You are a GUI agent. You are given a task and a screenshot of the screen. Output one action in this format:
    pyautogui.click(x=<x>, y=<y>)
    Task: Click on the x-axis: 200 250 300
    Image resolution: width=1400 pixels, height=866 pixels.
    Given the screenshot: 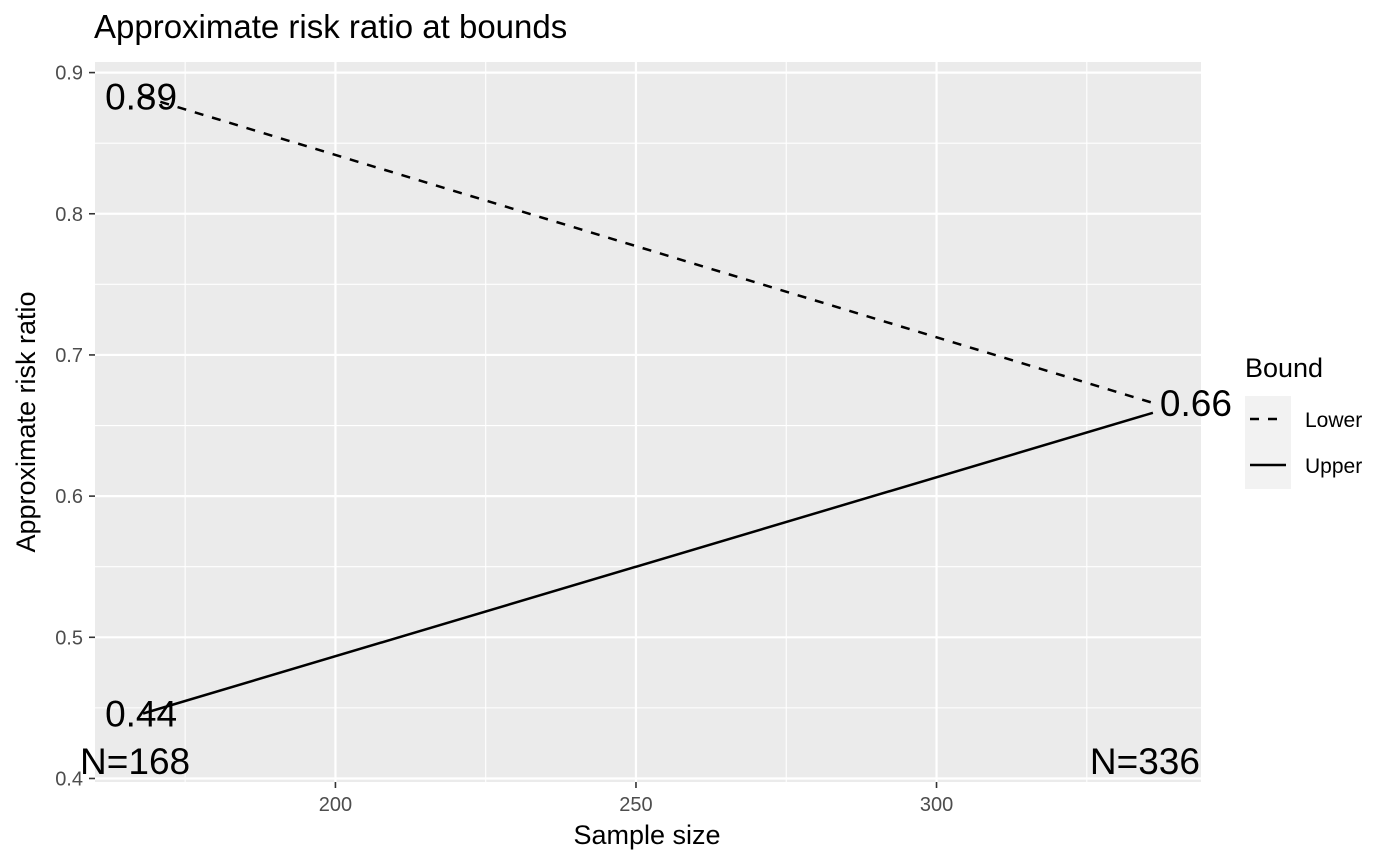 What is the action you would take?
    pyautogui.click(x=636, y=799)
    